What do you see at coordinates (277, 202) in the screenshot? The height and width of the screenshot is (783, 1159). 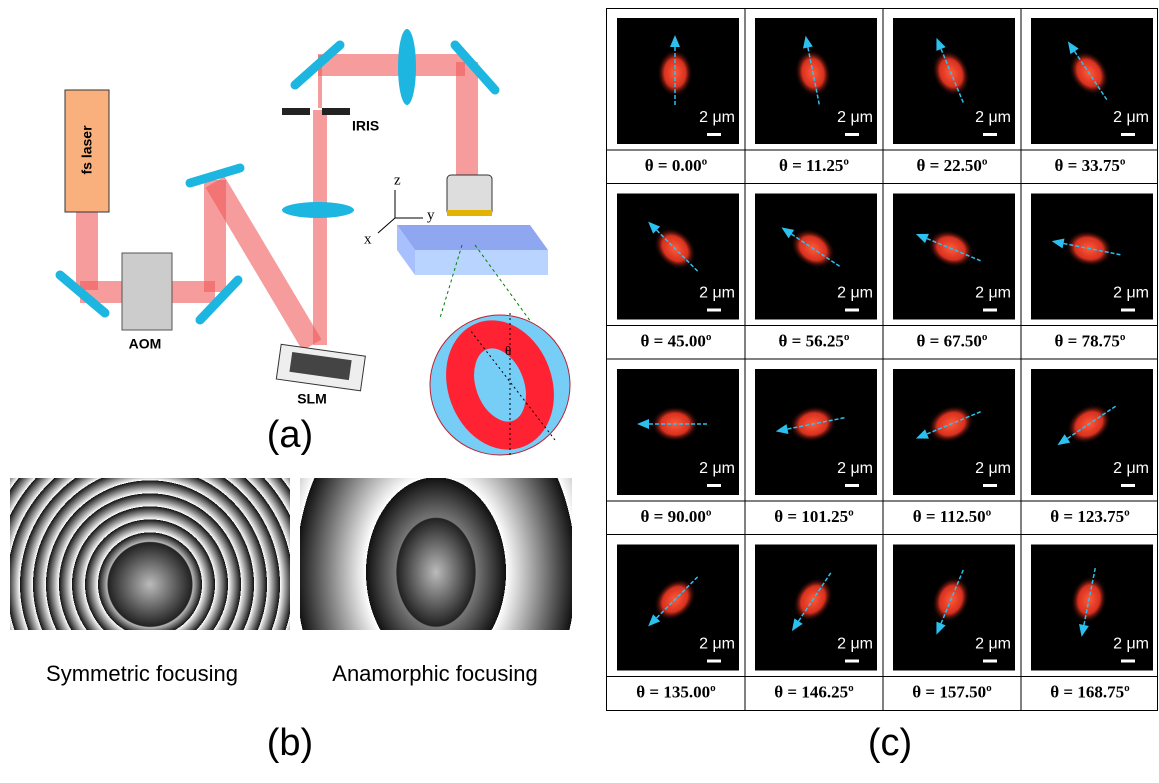 I see `beam-path` at bounding box center [277, 202].